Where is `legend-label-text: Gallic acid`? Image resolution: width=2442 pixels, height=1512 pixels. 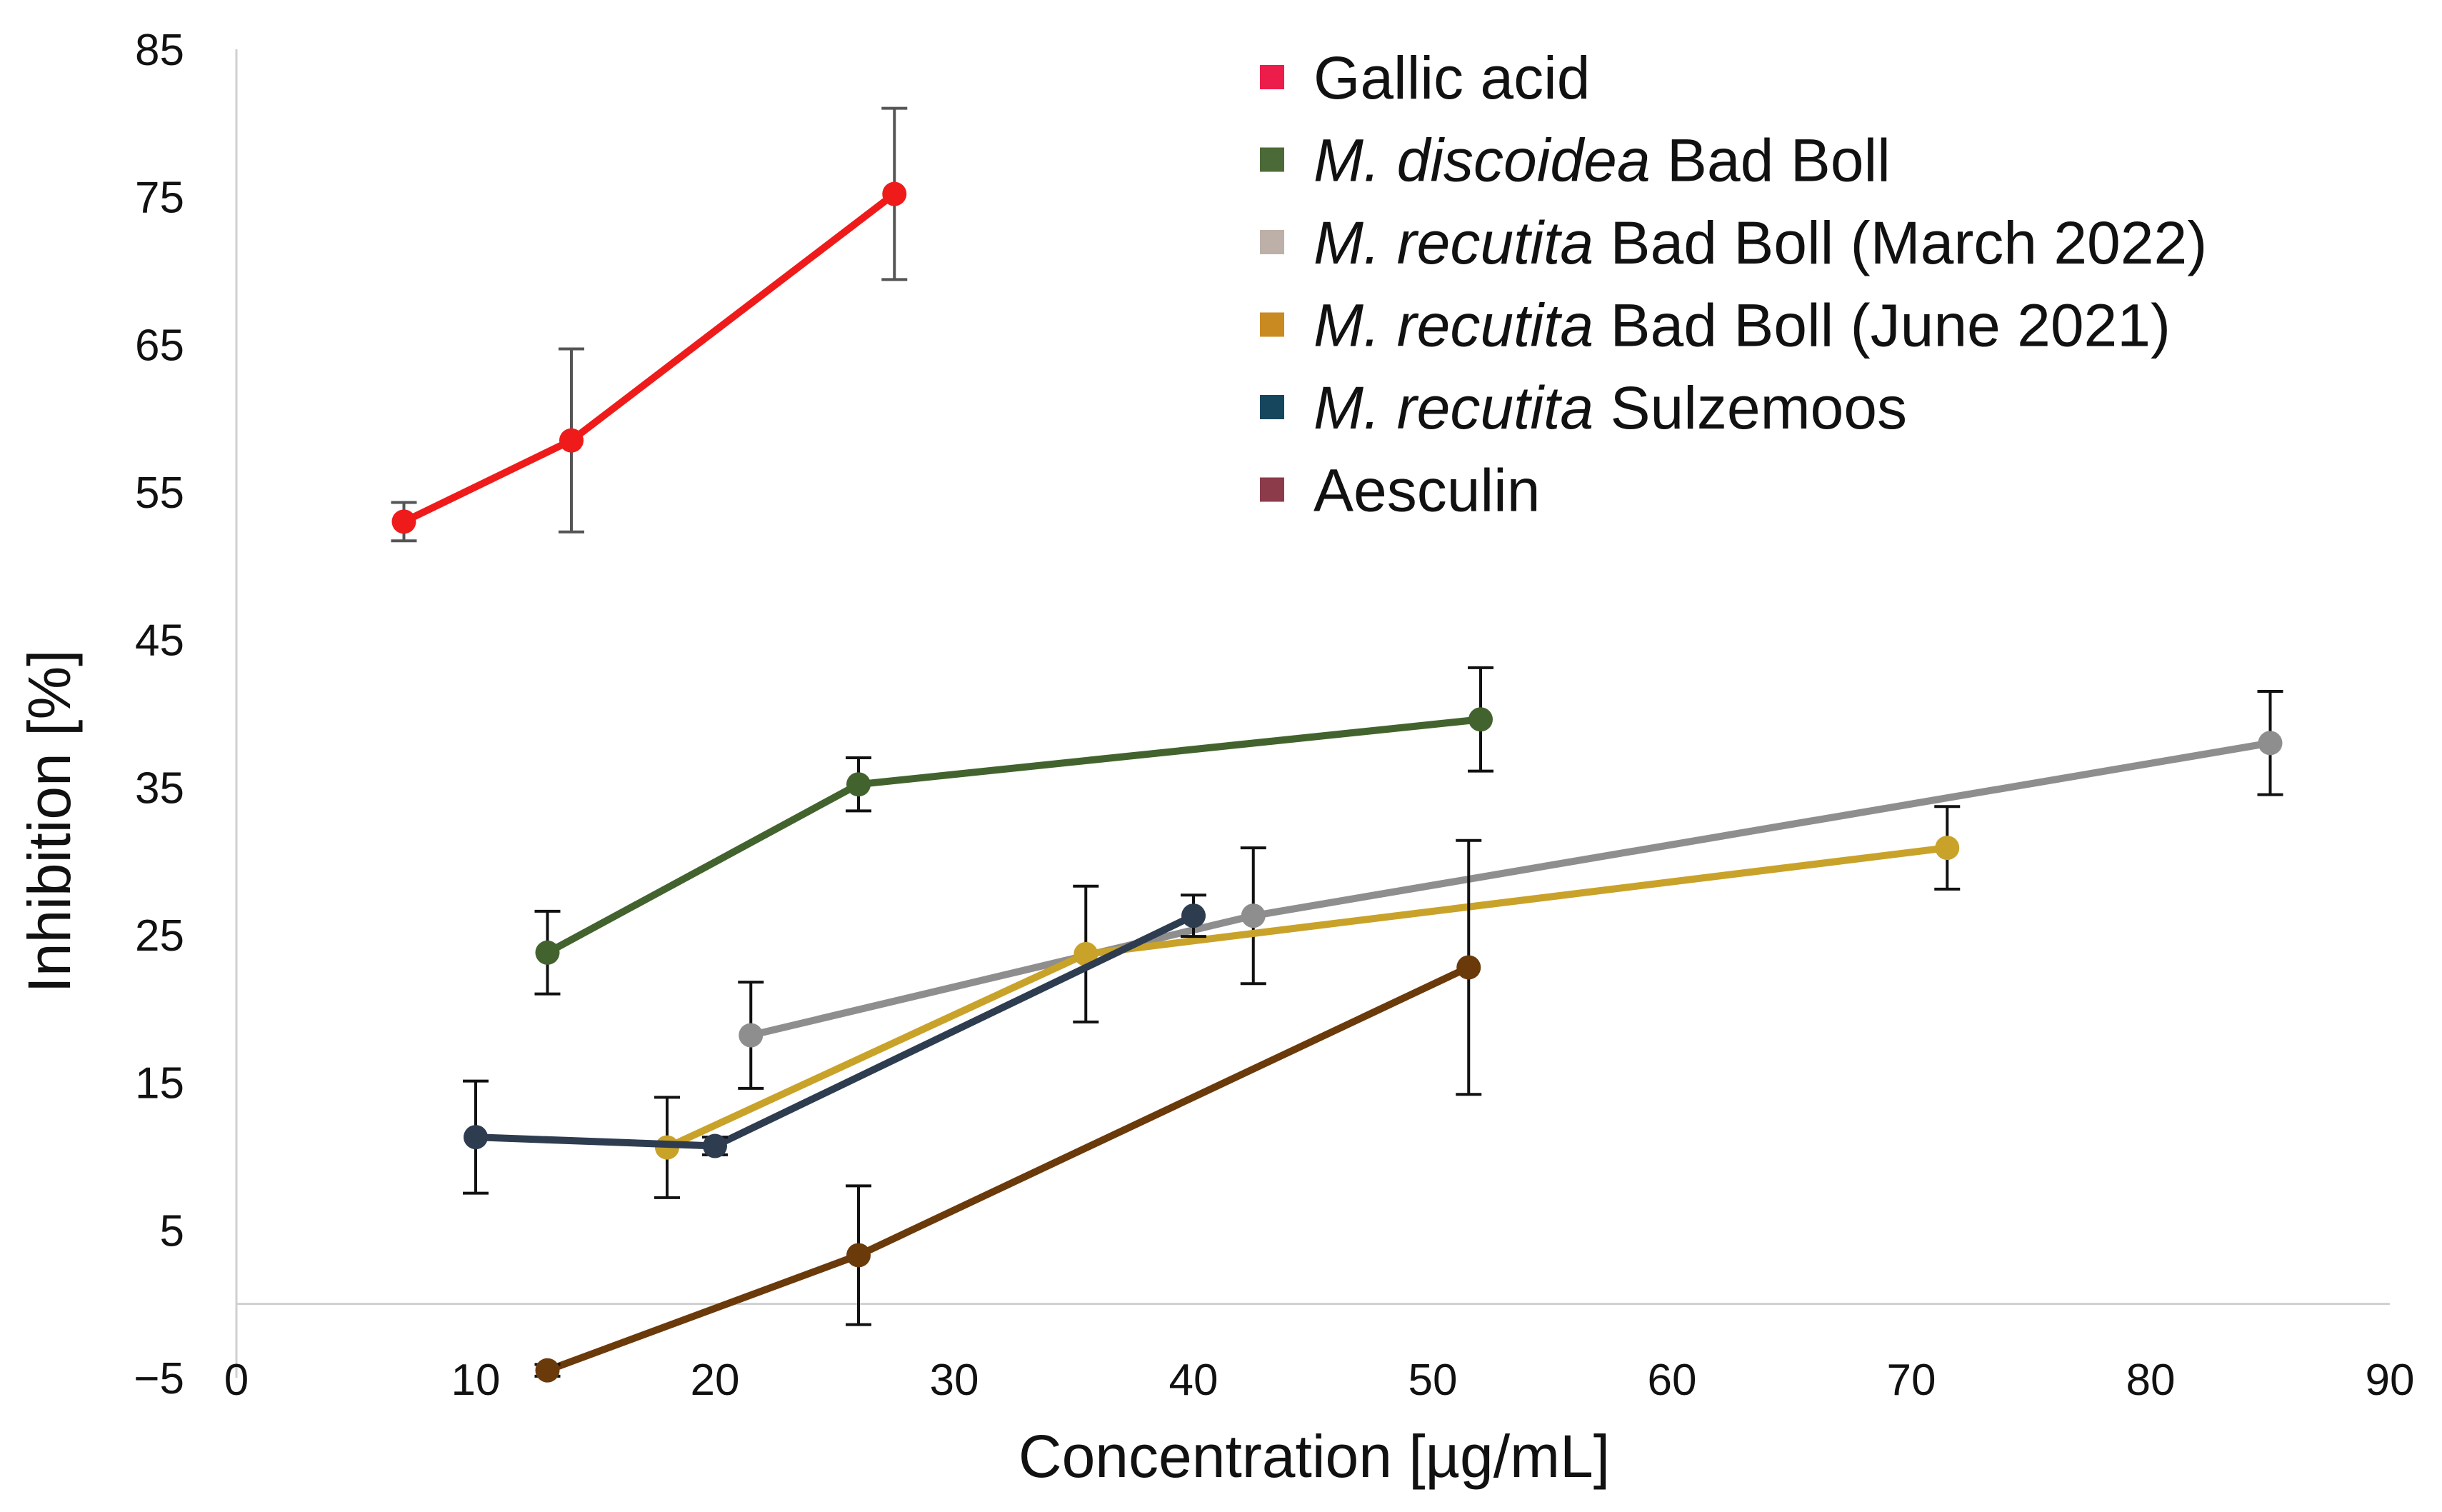 legend-label-text: Gallic acid is located at coordinates (1451, 77).